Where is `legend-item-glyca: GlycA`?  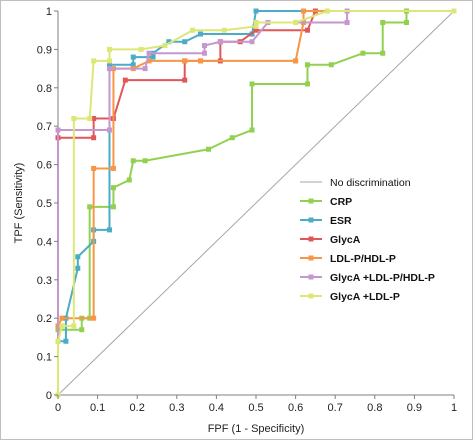 legend-item-glyca: GlycA is located at coordinates (330, 240).